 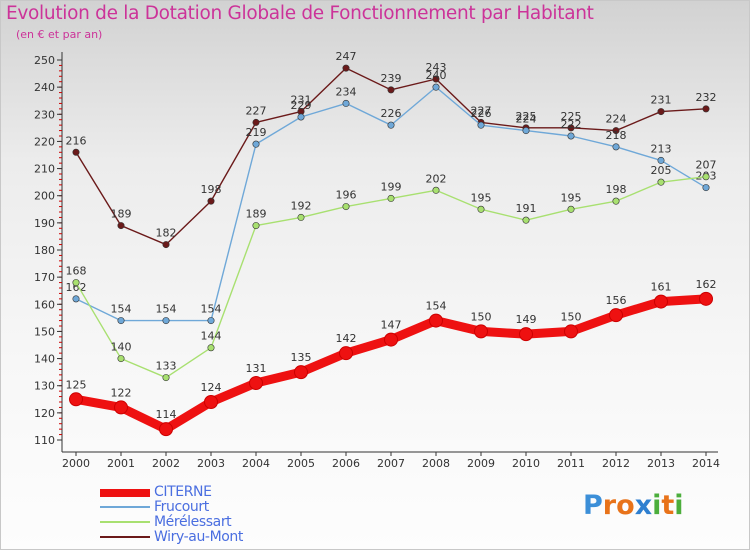 What do you see at coordinates (526, 116) in the screenshot?
I see `data-label-wiry-au-mont: 225` at bounding box center [526, 116].